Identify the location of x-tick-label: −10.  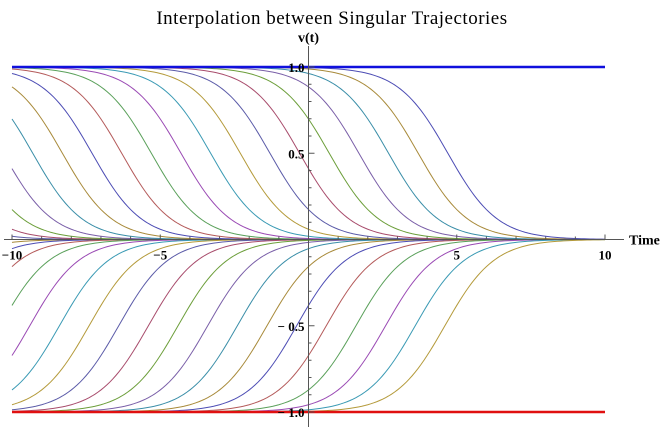
(12, 255).